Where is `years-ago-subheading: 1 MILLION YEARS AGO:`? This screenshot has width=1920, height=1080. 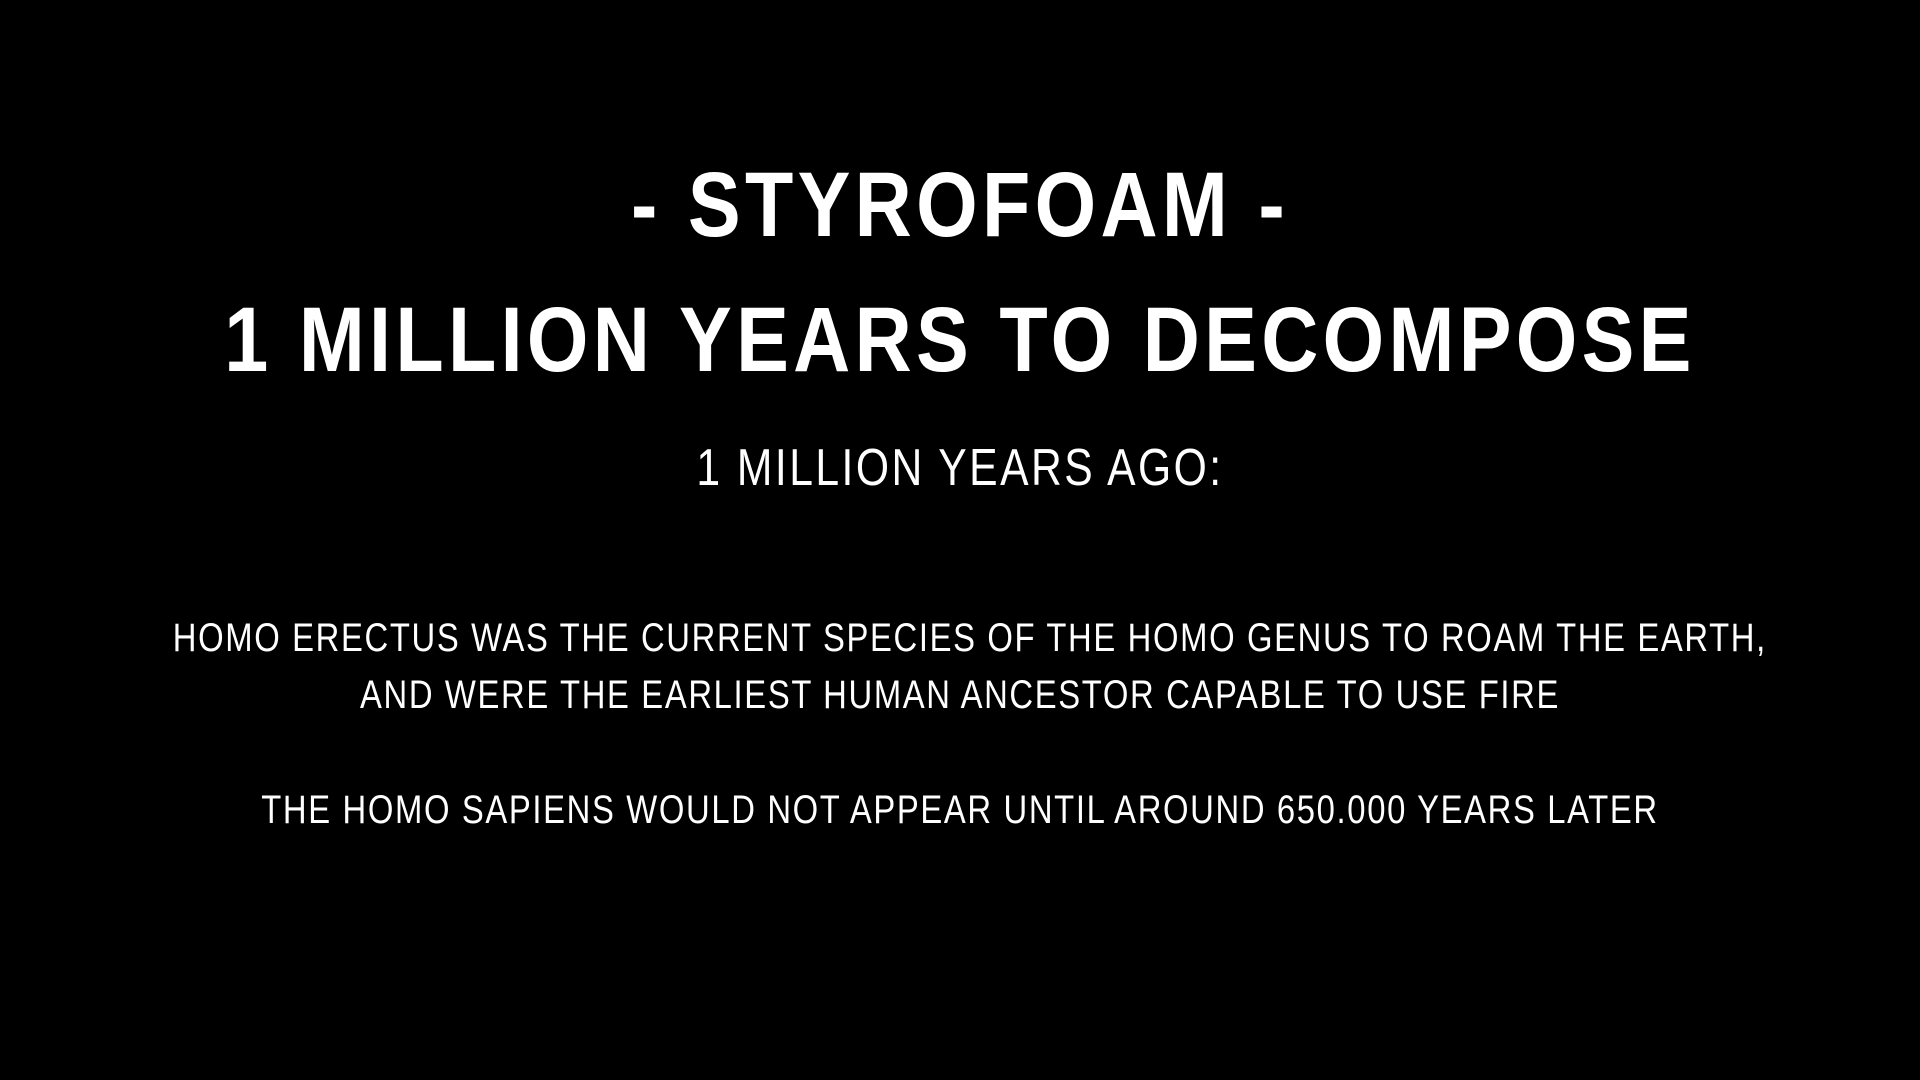 years-ago-subheading: 1 MILLION YEARS AGO: is located at coordinates (960, 468).